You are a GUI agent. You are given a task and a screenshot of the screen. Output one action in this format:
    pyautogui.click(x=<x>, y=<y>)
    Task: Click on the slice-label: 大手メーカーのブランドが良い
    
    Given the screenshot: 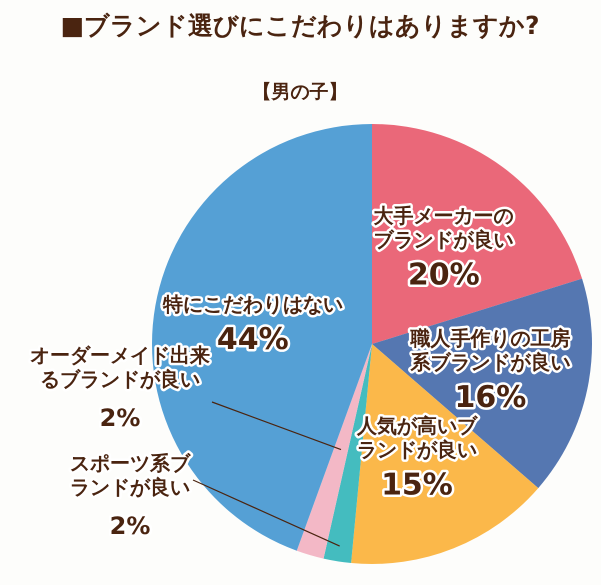 What is the action you would take?
    pyautogui.click(x=444, y=228)
    